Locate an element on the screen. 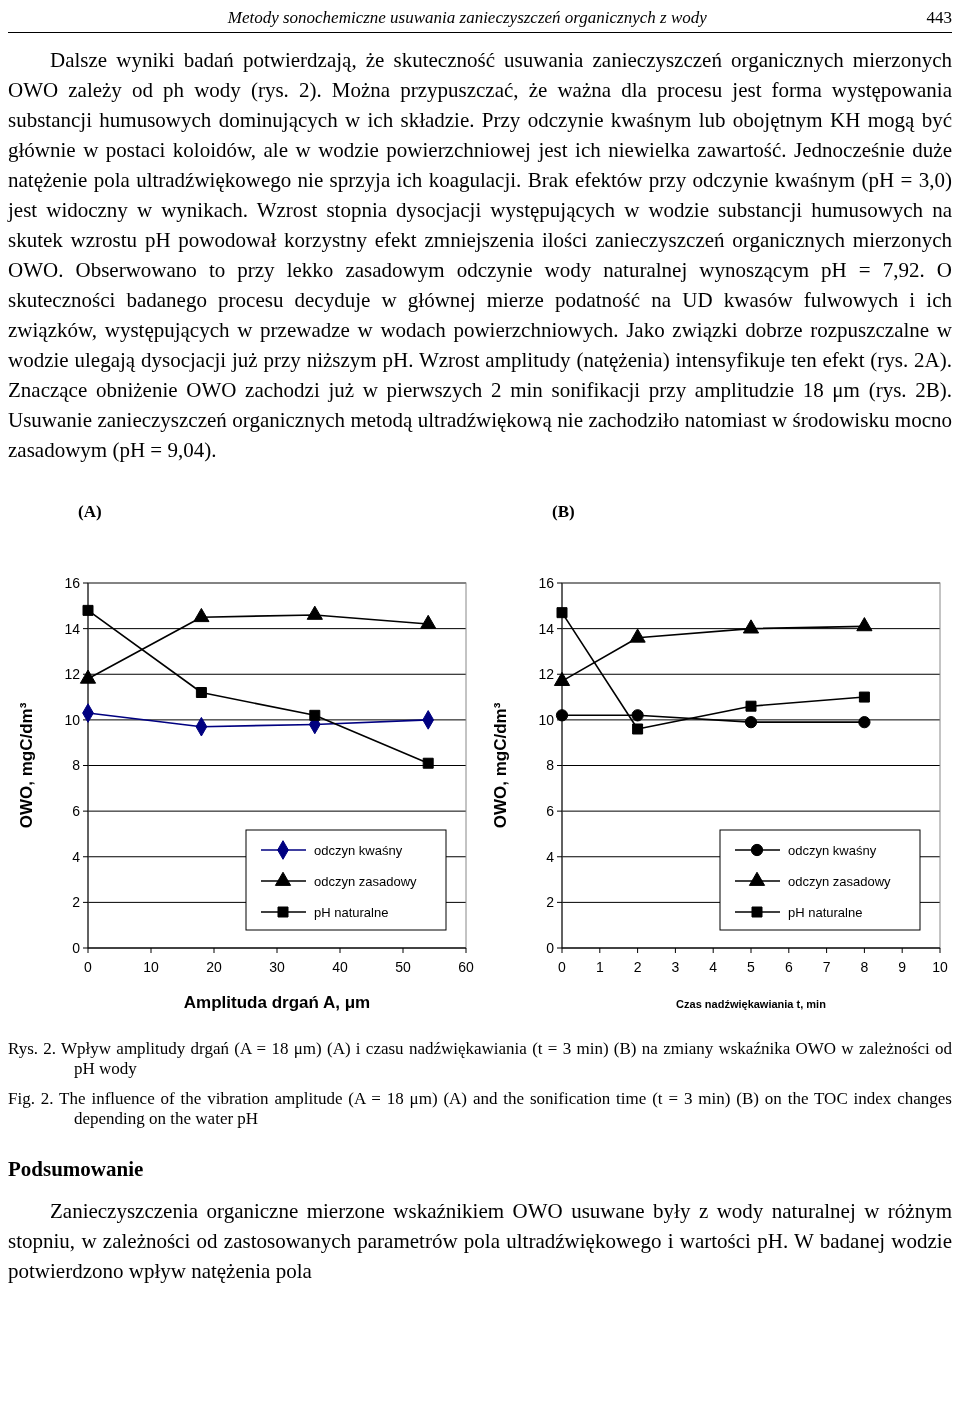 This screenshot has width=960, height=1428. text: Rys. 2. Wpływ amplitudy drgań (A = 18 μm) (A) i czasu nadźwiękawiania (t = 3 min) (B) na zmiany wskaźnika OWO w zależności od pH wody is located at coordinates (480, 1059).